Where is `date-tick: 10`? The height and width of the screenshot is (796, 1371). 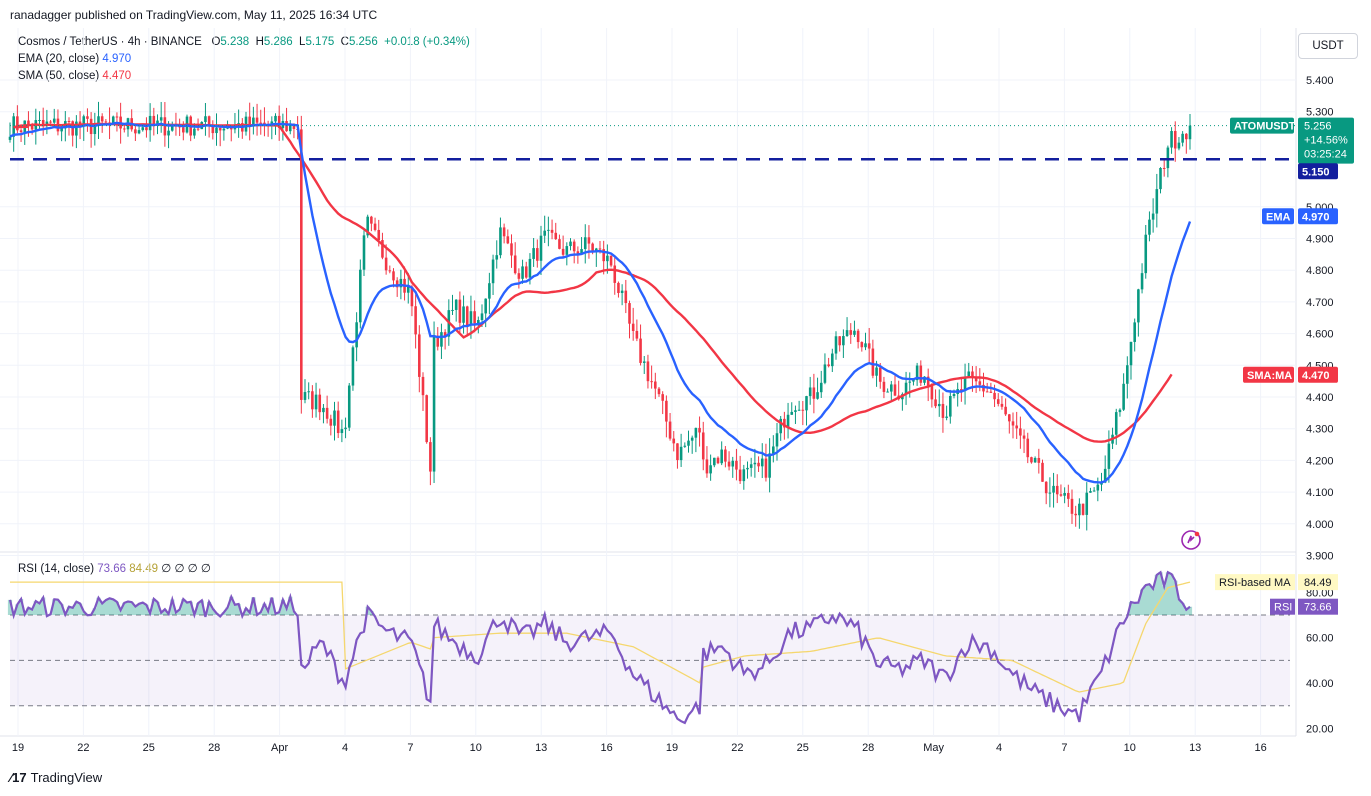
date-tick: 10 is located at coordinates (1130, 748).